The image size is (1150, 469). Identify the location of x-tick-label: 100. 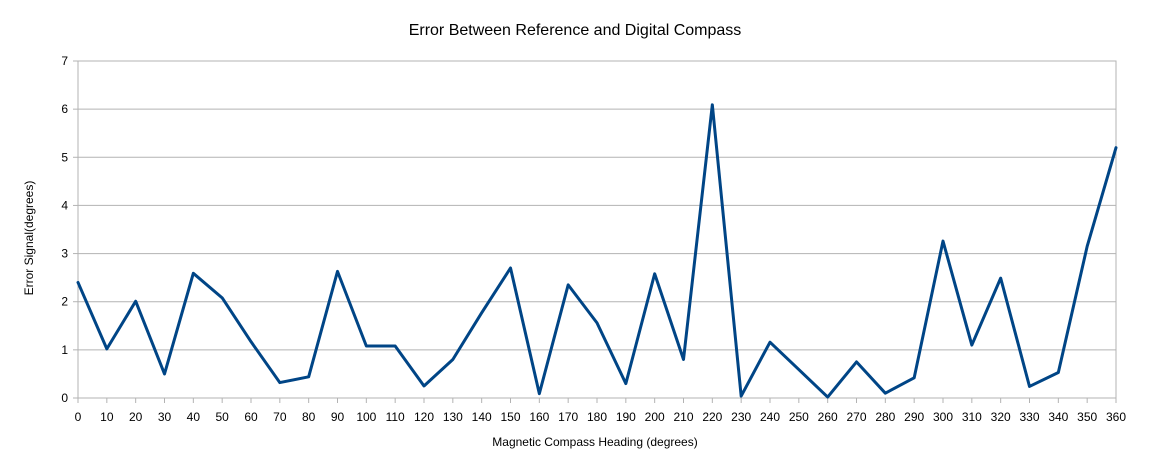
(366, 417).